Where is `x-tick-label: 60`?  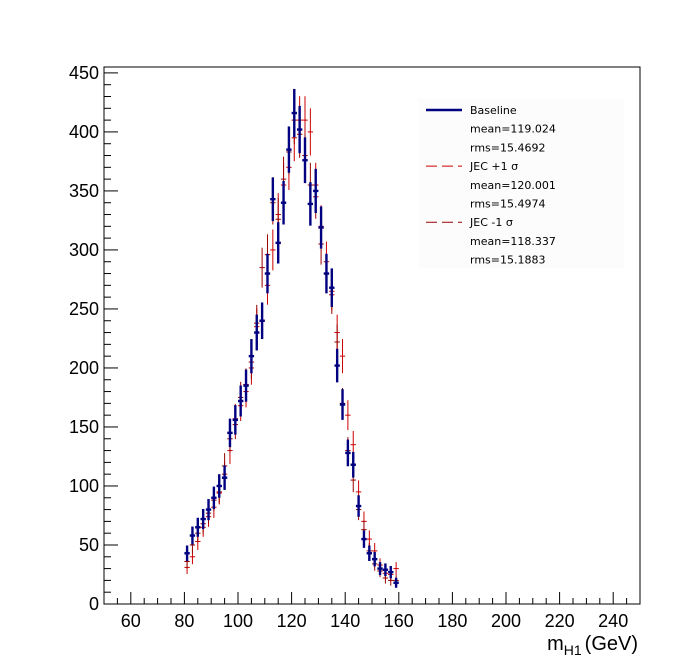 x-tick-label: 60 is located at coordinates (131, 621).